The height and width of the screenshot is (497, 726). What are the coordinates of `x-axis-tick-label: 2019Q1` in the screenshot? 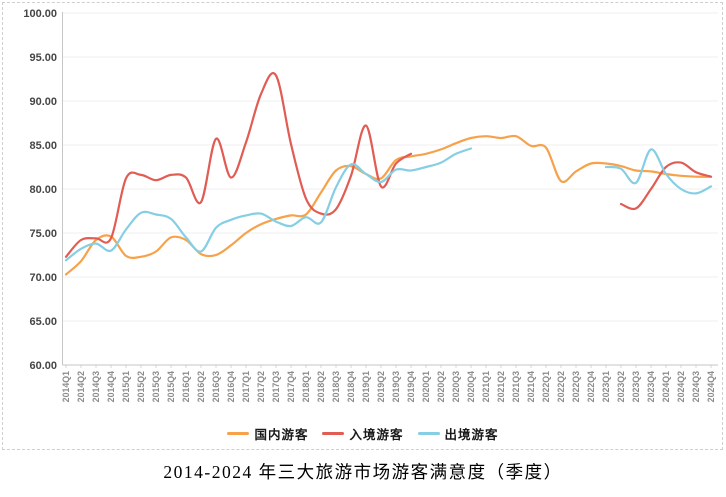 It's located at (366, 386).